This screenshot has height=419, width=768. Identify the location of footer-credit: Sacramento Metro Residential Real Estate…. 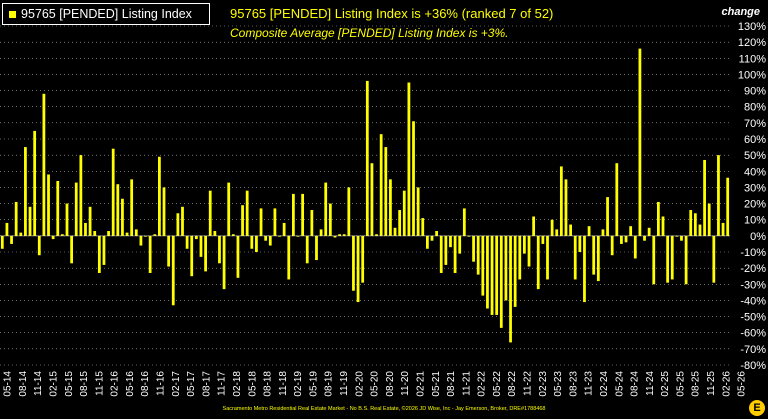
(384, 409).